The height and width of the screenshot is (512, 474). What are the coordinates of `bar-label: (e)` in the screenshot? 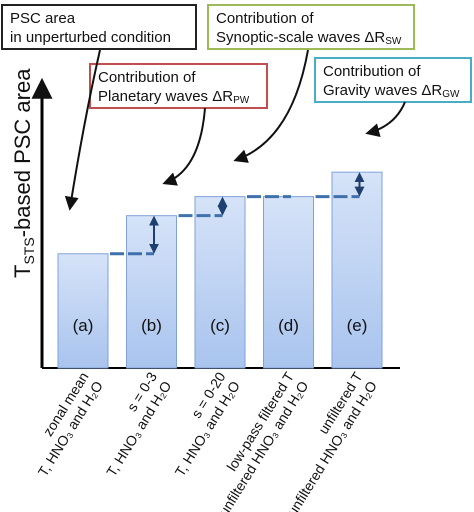 It's located at (357, 325).